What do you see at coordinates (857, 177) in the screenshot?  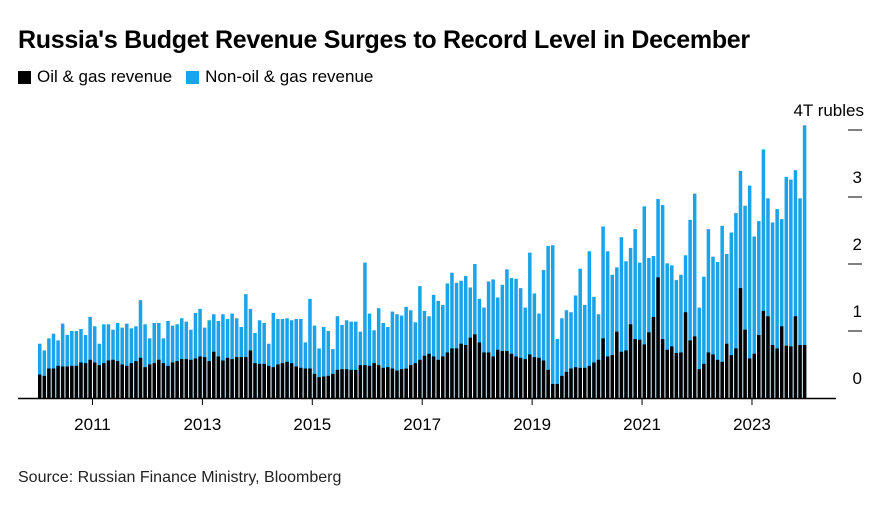 I see `y-tick-label: 3` at bounding box center [857, 177].